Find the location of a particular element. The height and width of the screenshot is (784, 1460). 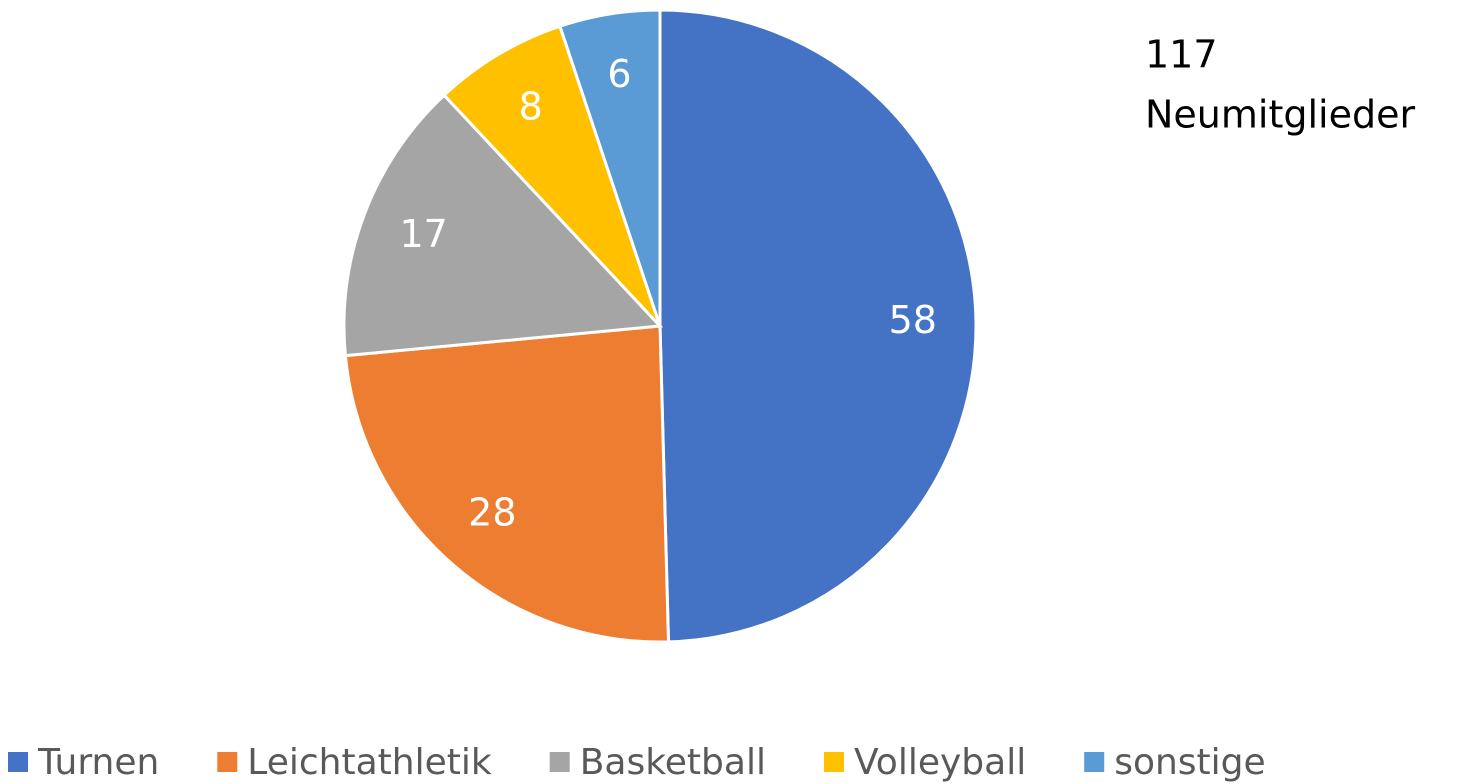

legend-label: Leichtathletik is located at coordinates (369, 762).